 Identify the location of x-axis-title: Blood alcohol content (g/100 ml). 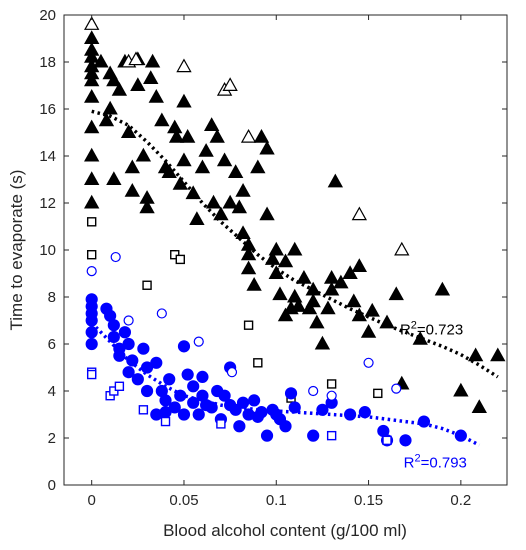
(285, 530).